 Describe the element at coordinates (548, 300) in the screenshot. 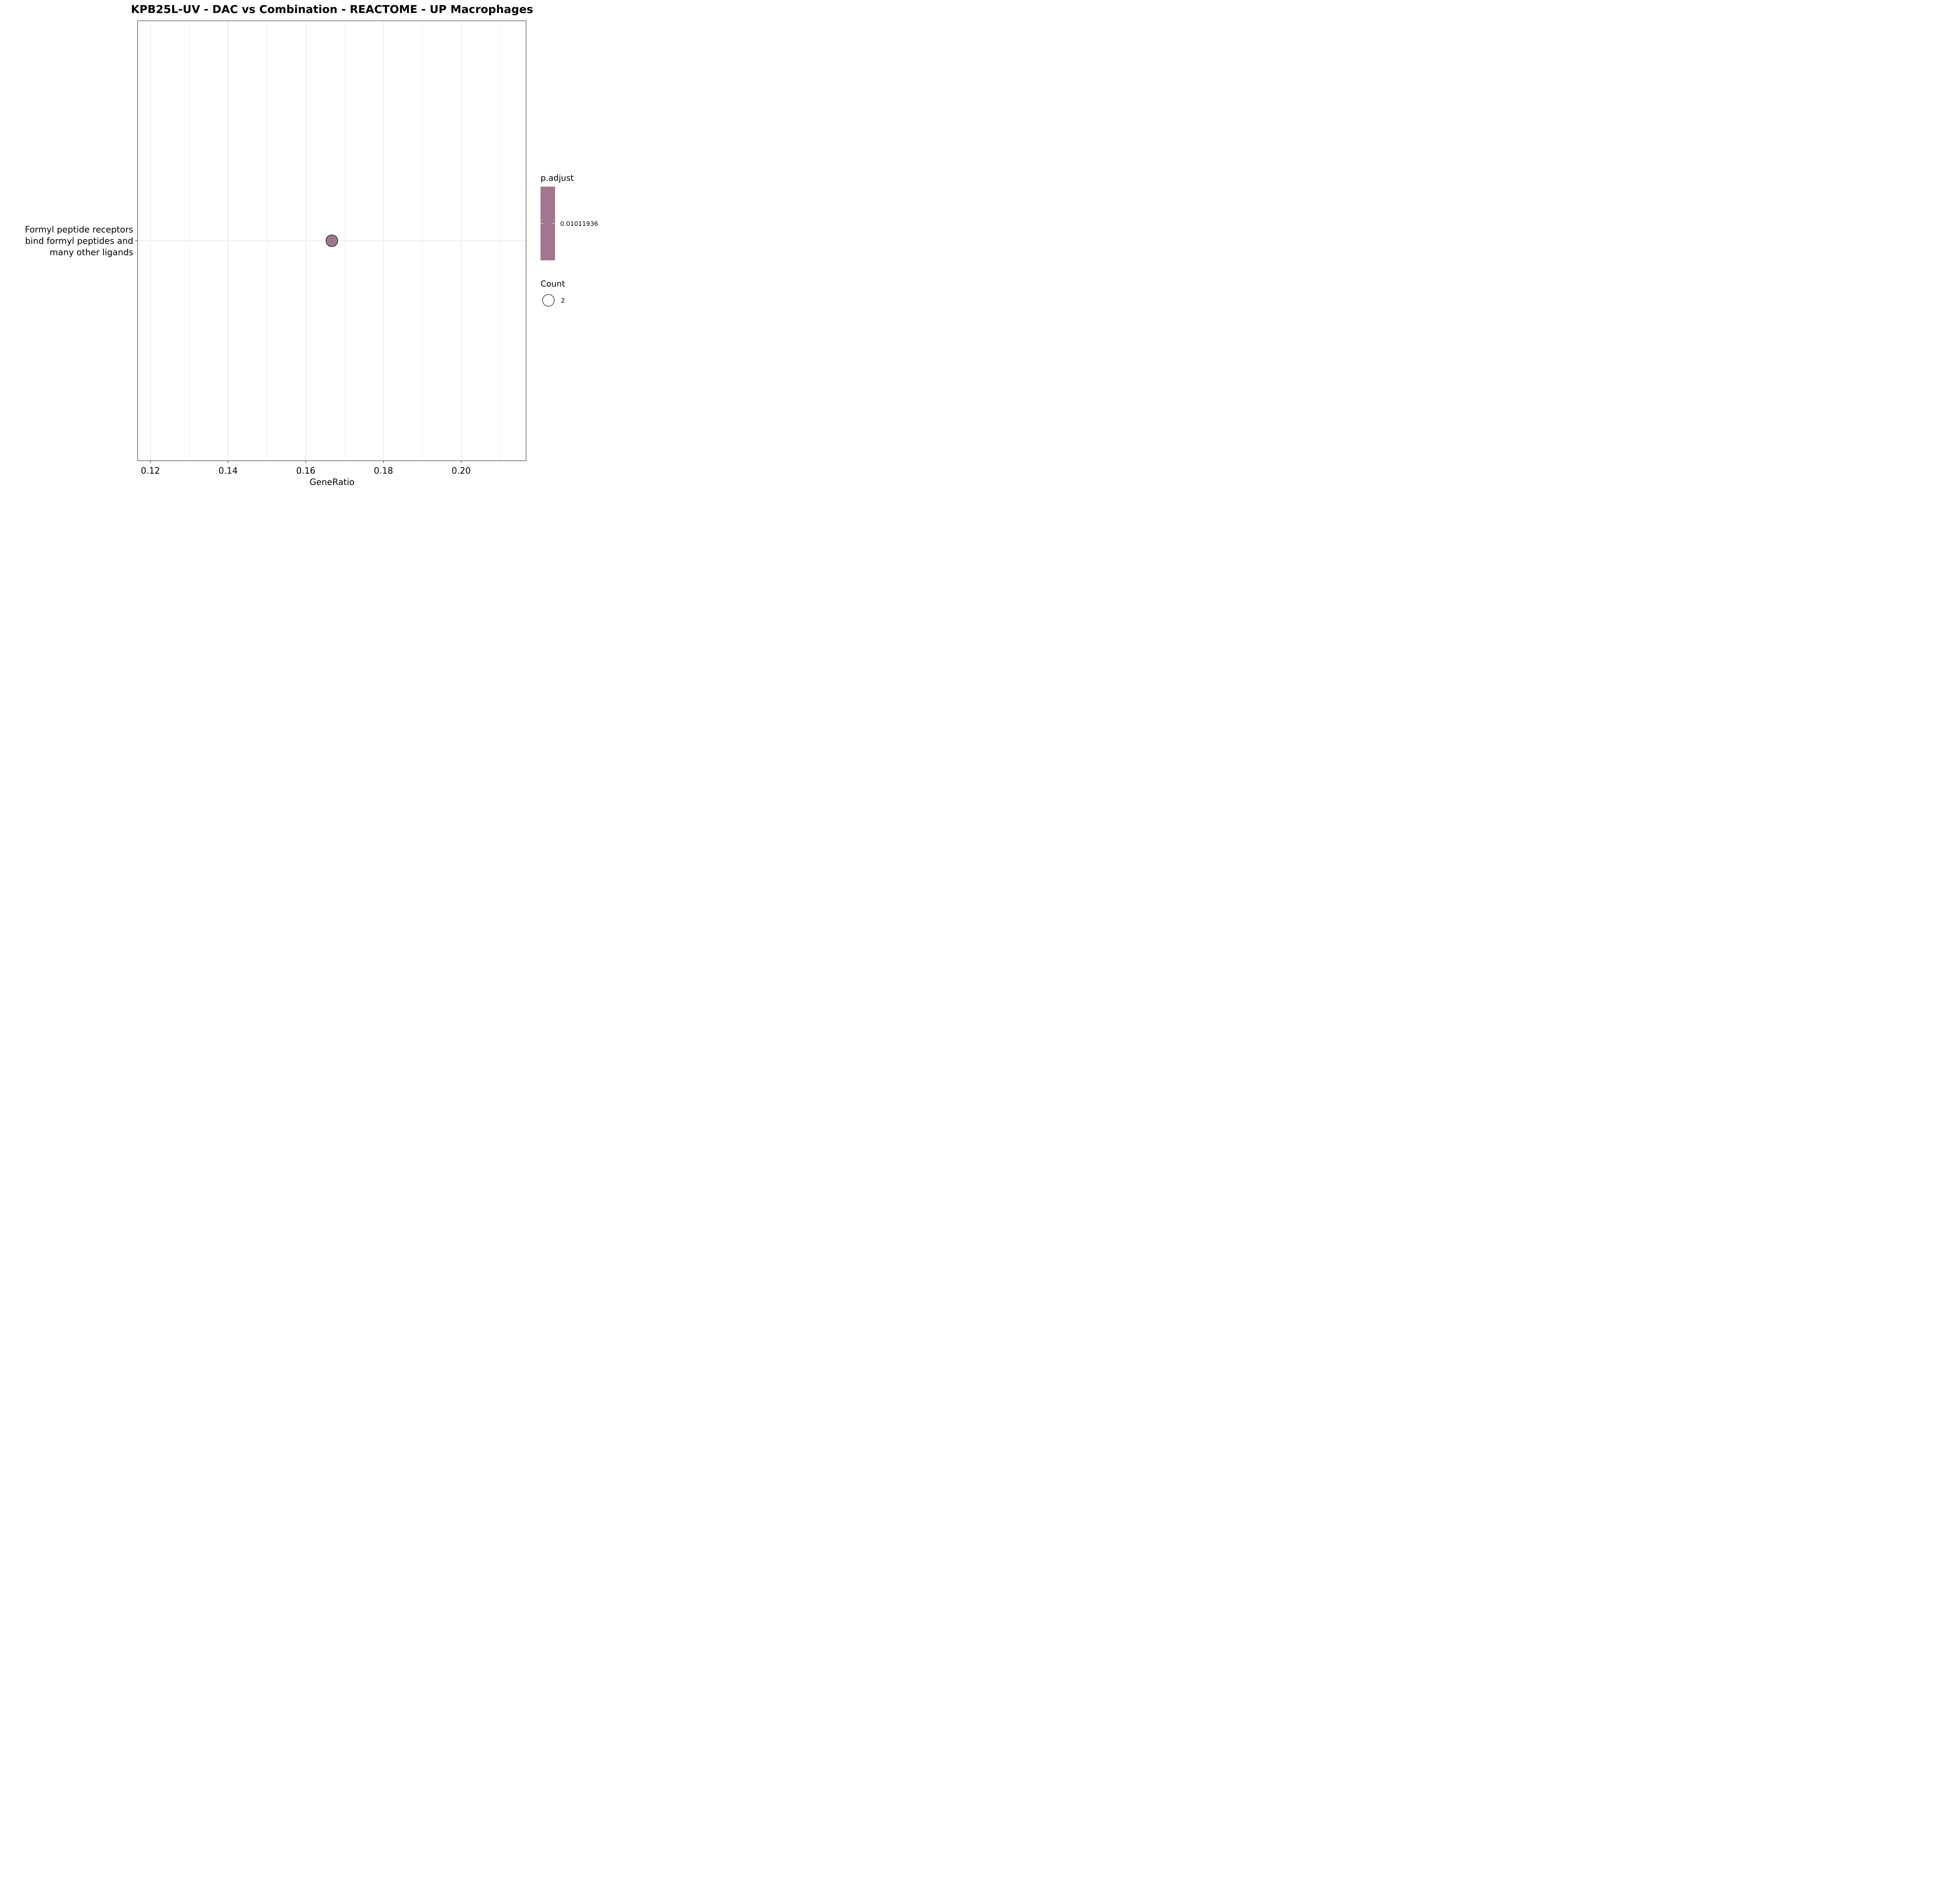

I see `size-legend-circle` at that location.